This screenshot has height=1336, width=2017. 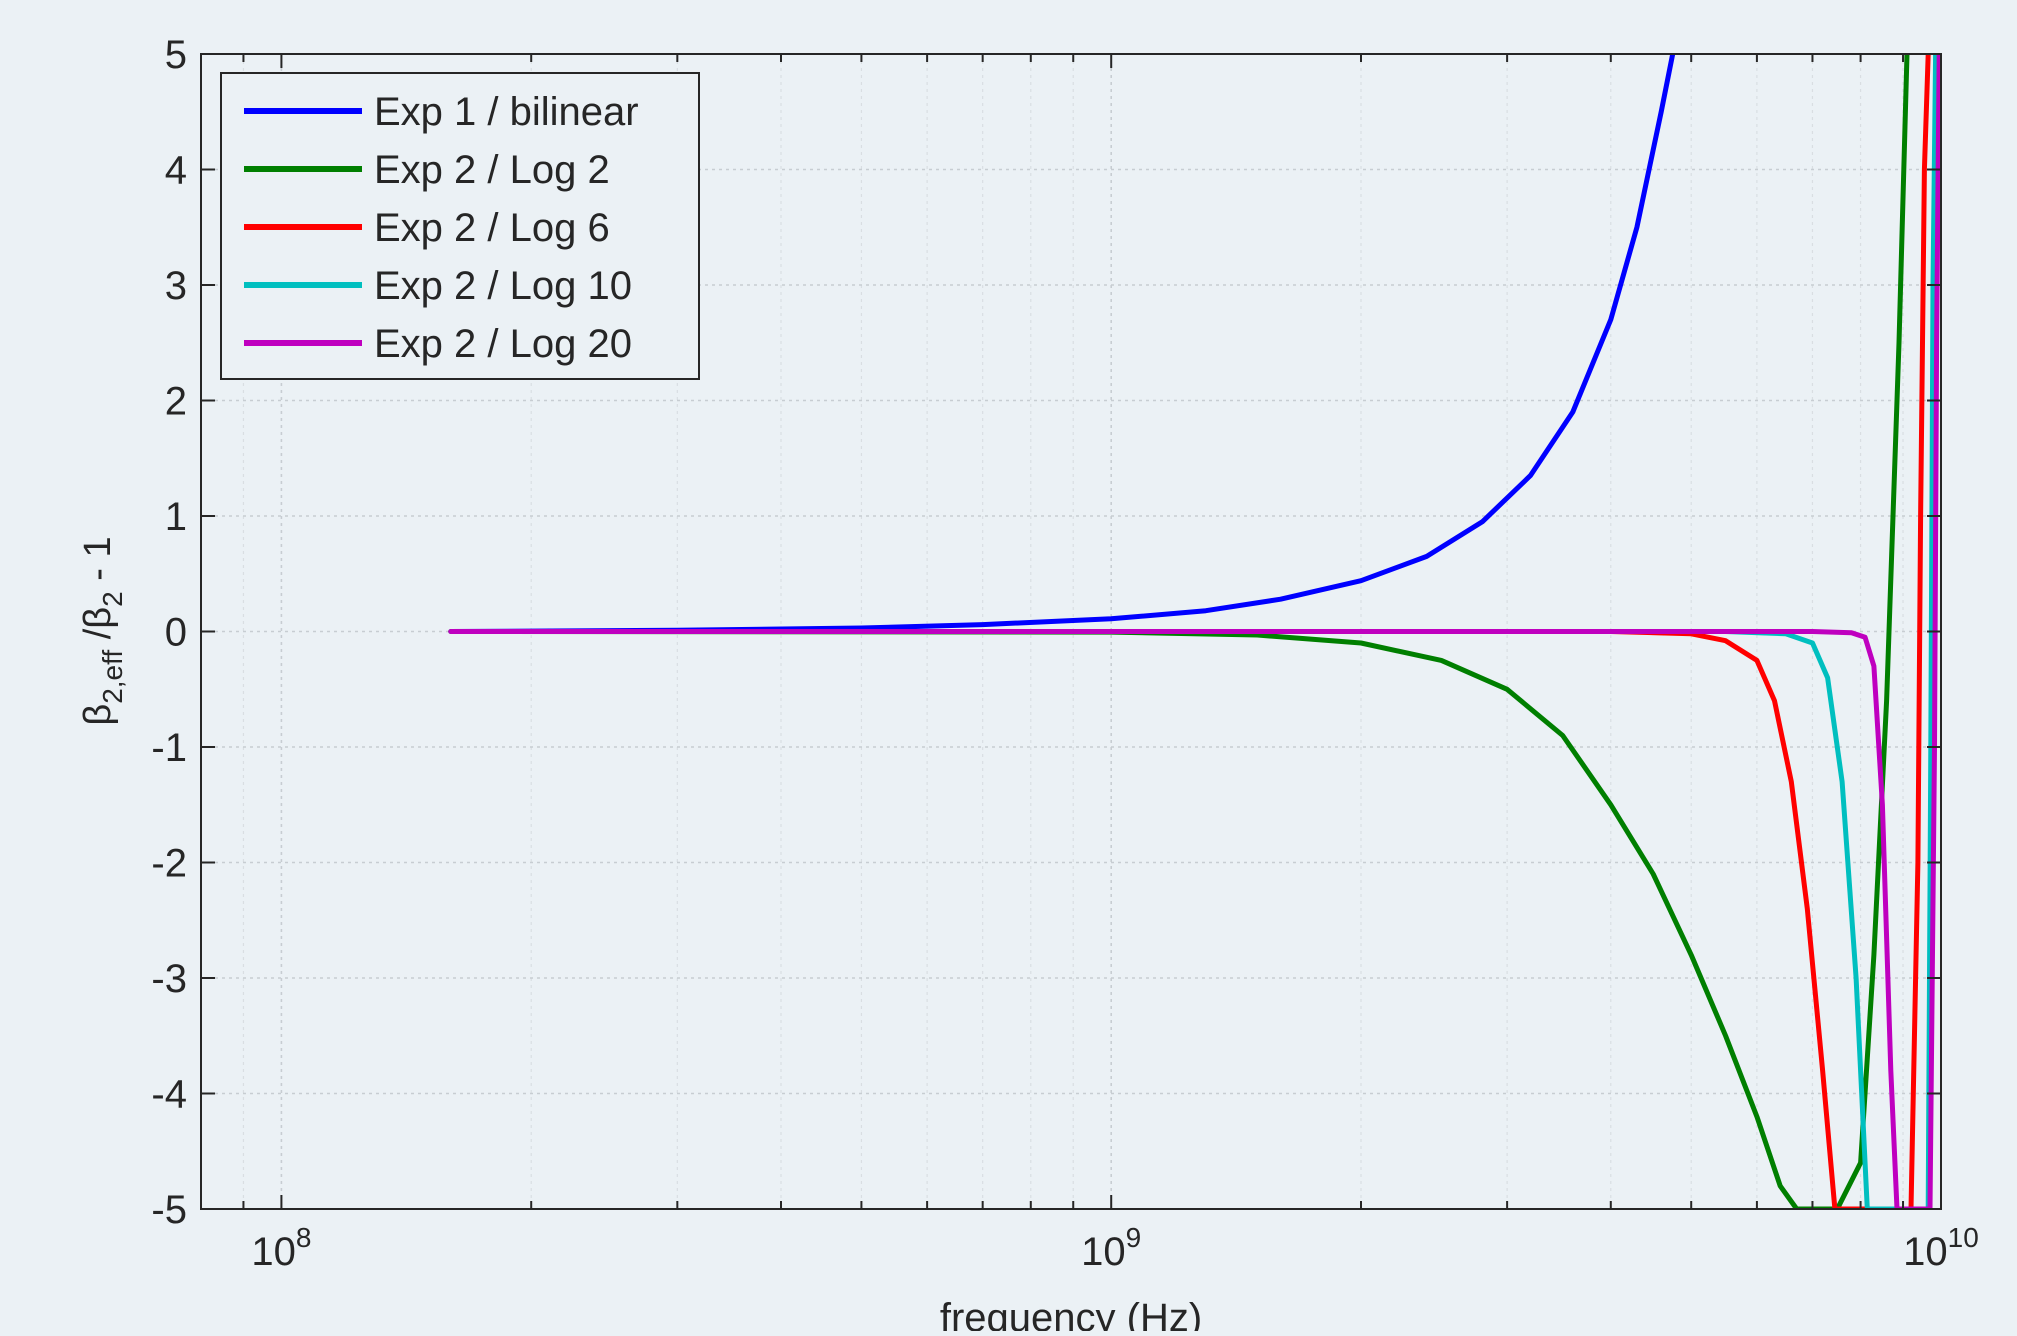 What do you see at coordinates (281, 1248) in the screenshot?
I see `x-tick-label: 10⁸` at bounding box center [281, 1248].